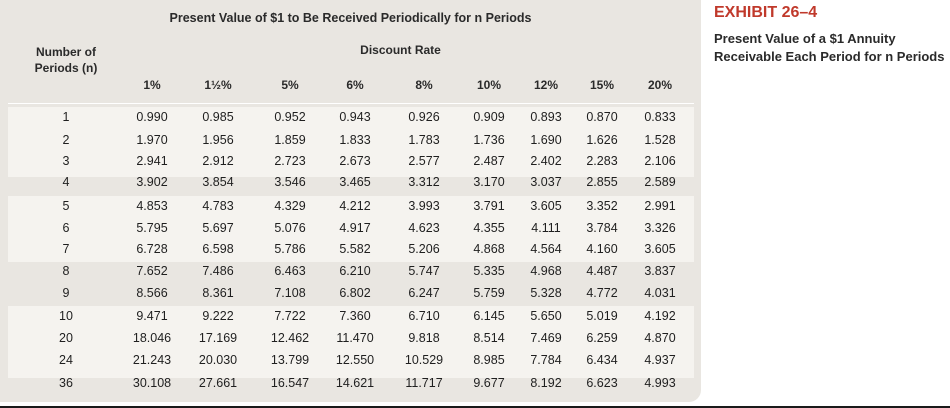  Describe the element at coordinates (602, 383) in the screenshot. I see `value-cell: 6.623` at that location.